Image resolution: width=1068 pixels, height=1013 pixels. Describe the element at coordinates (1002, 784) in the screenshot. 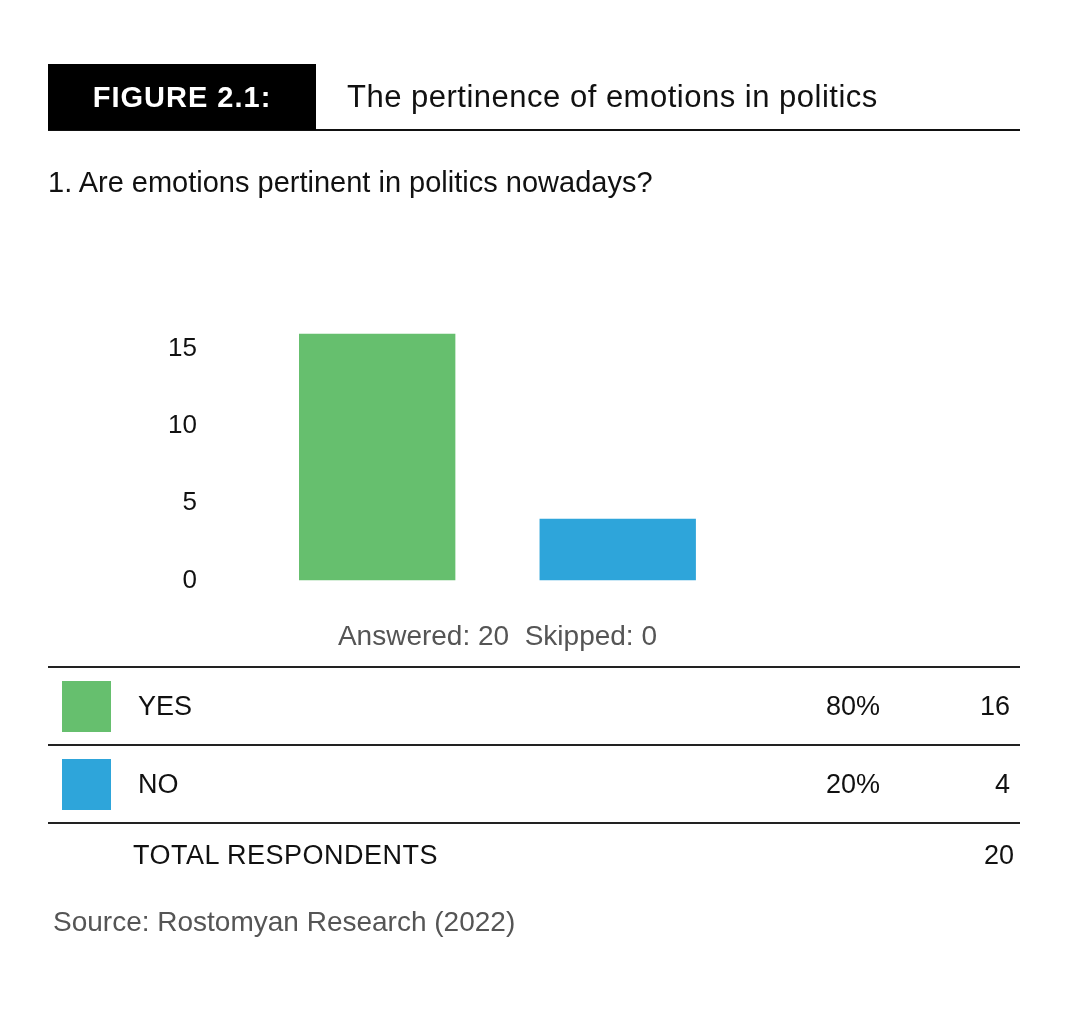

I see `text: 4` at that location.